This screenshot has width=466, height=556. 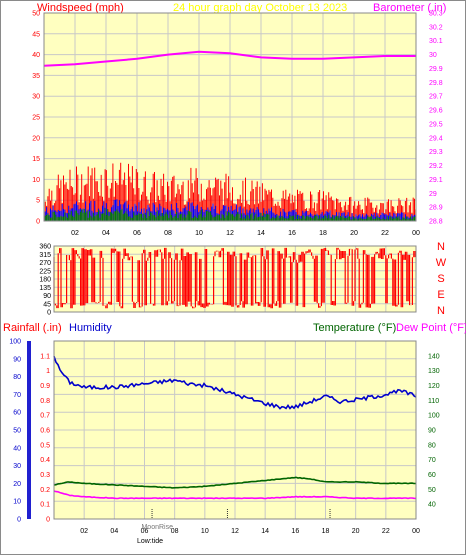 I want to click on barometer-y-tick-label: 29.5, so click(x=436, y=124).